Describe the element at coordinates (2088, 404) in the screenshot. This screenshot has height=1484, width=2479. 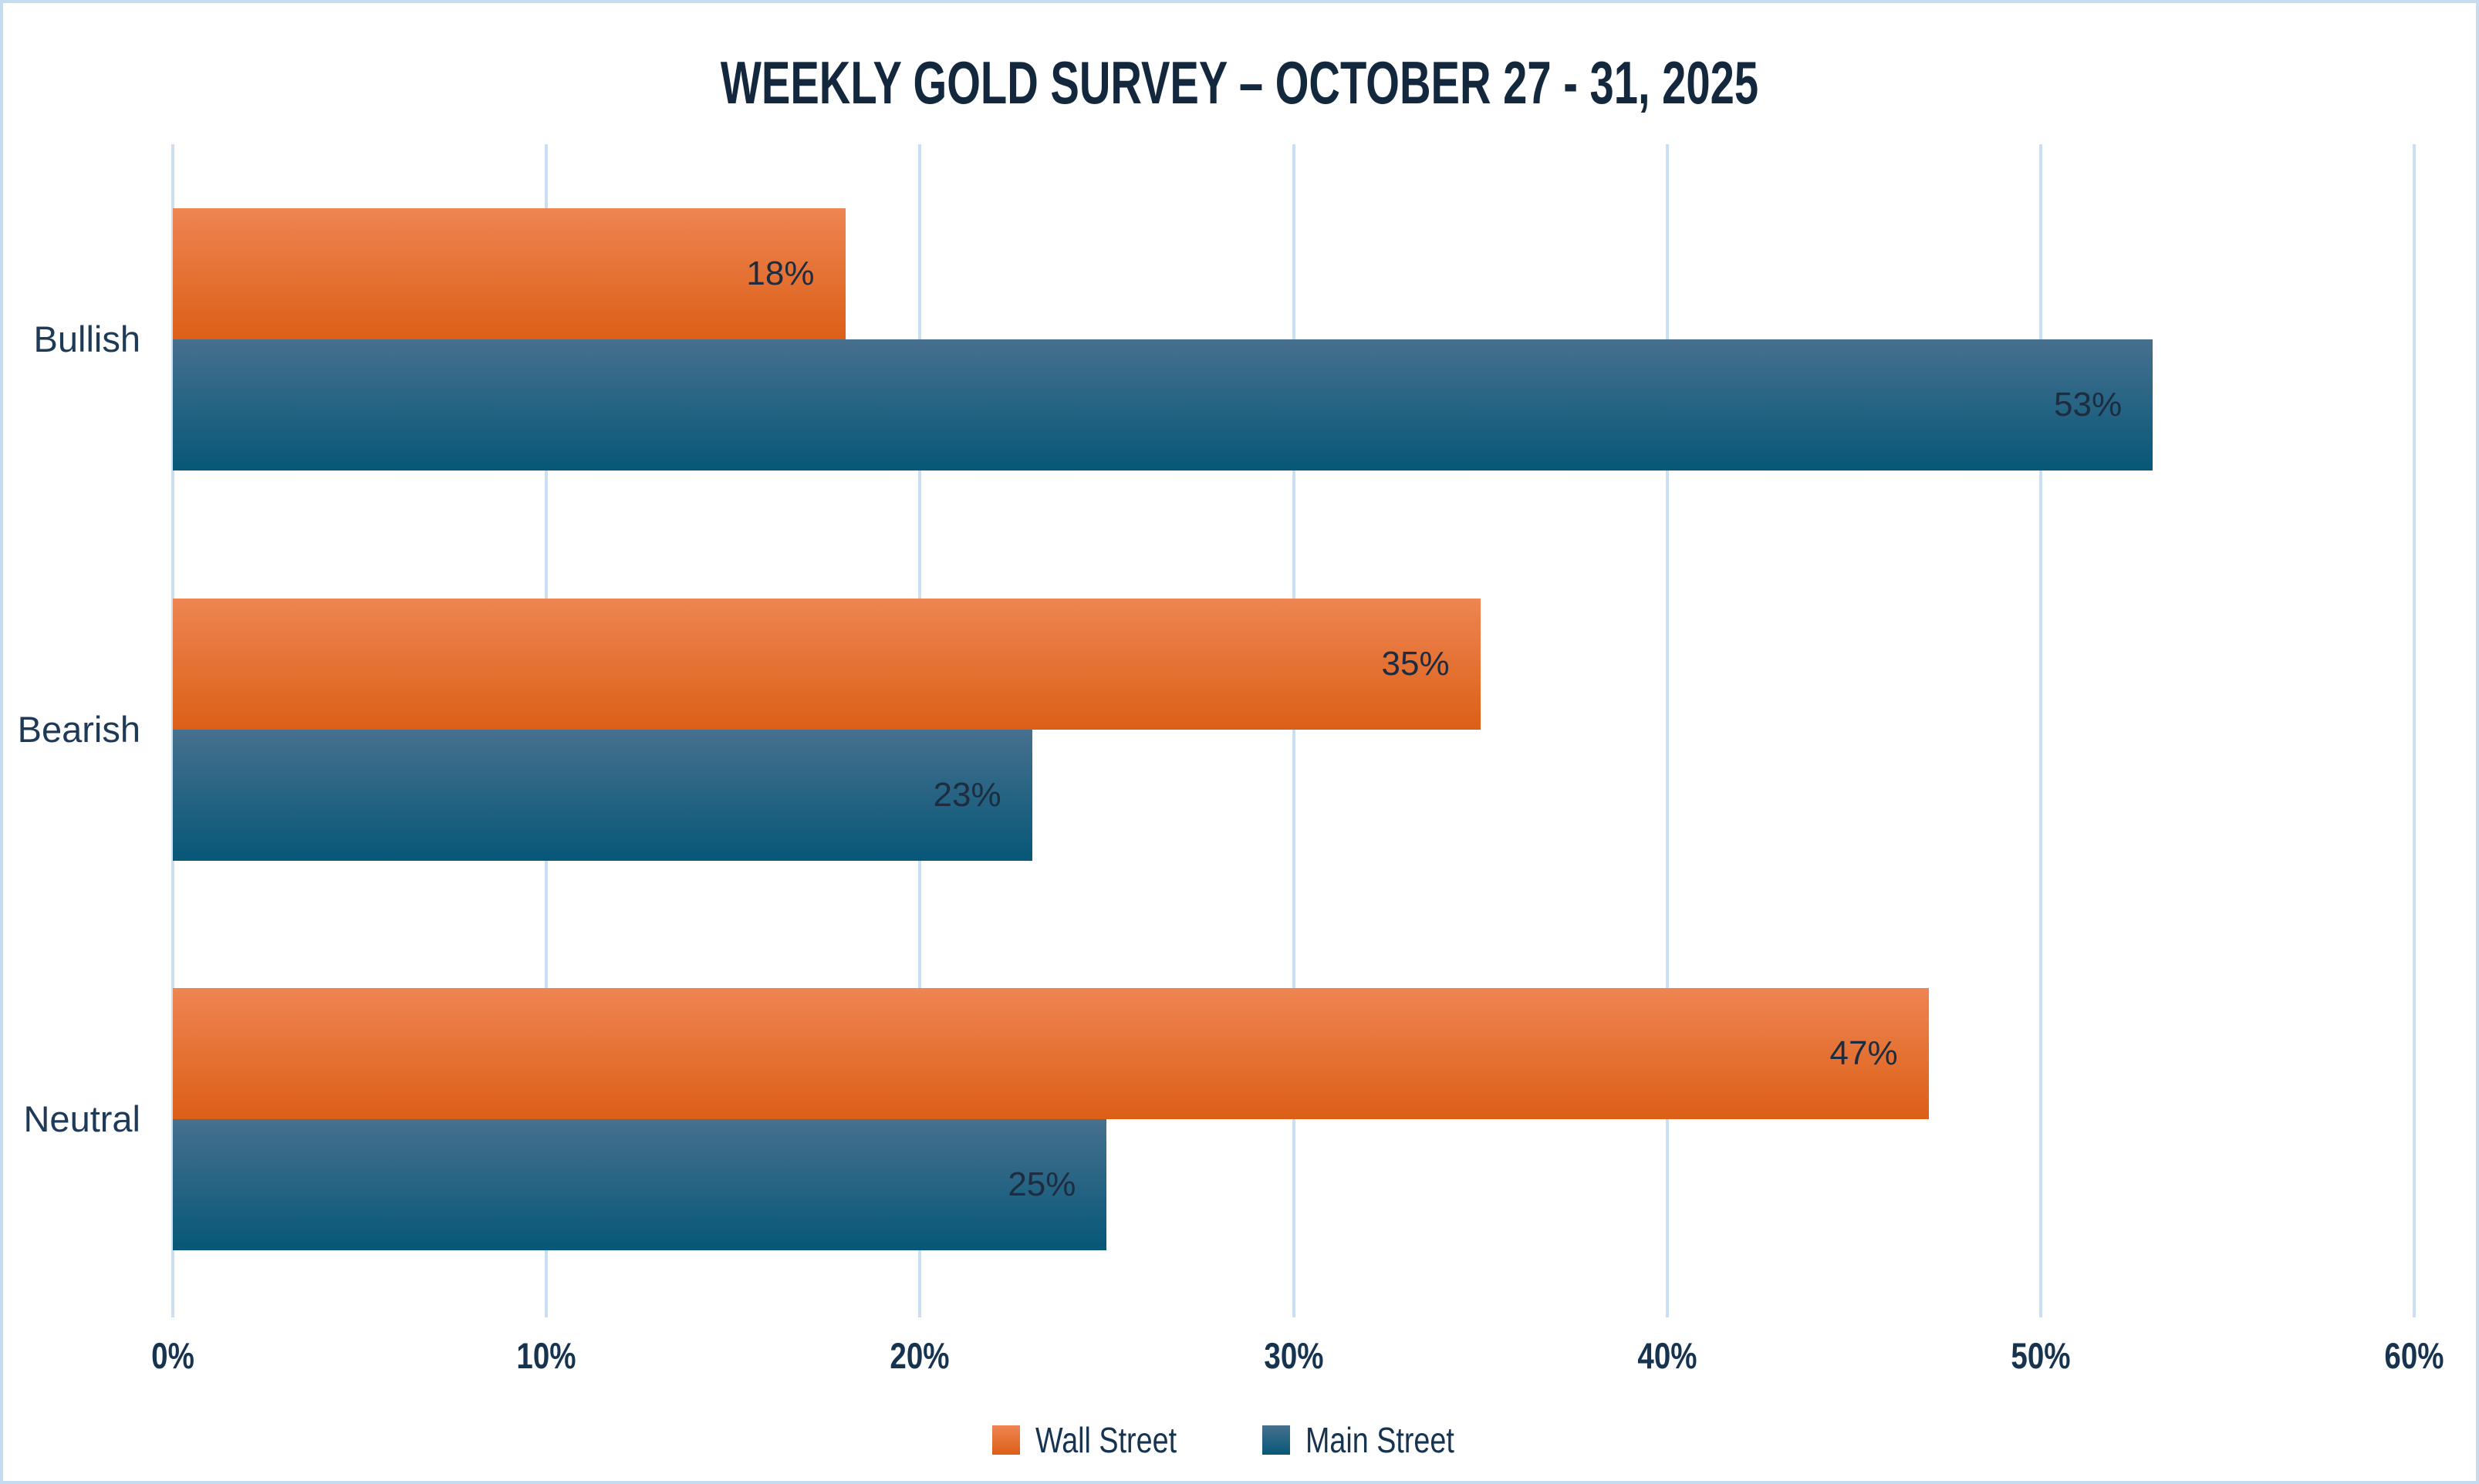
I see `data-label: 53%` at that location.